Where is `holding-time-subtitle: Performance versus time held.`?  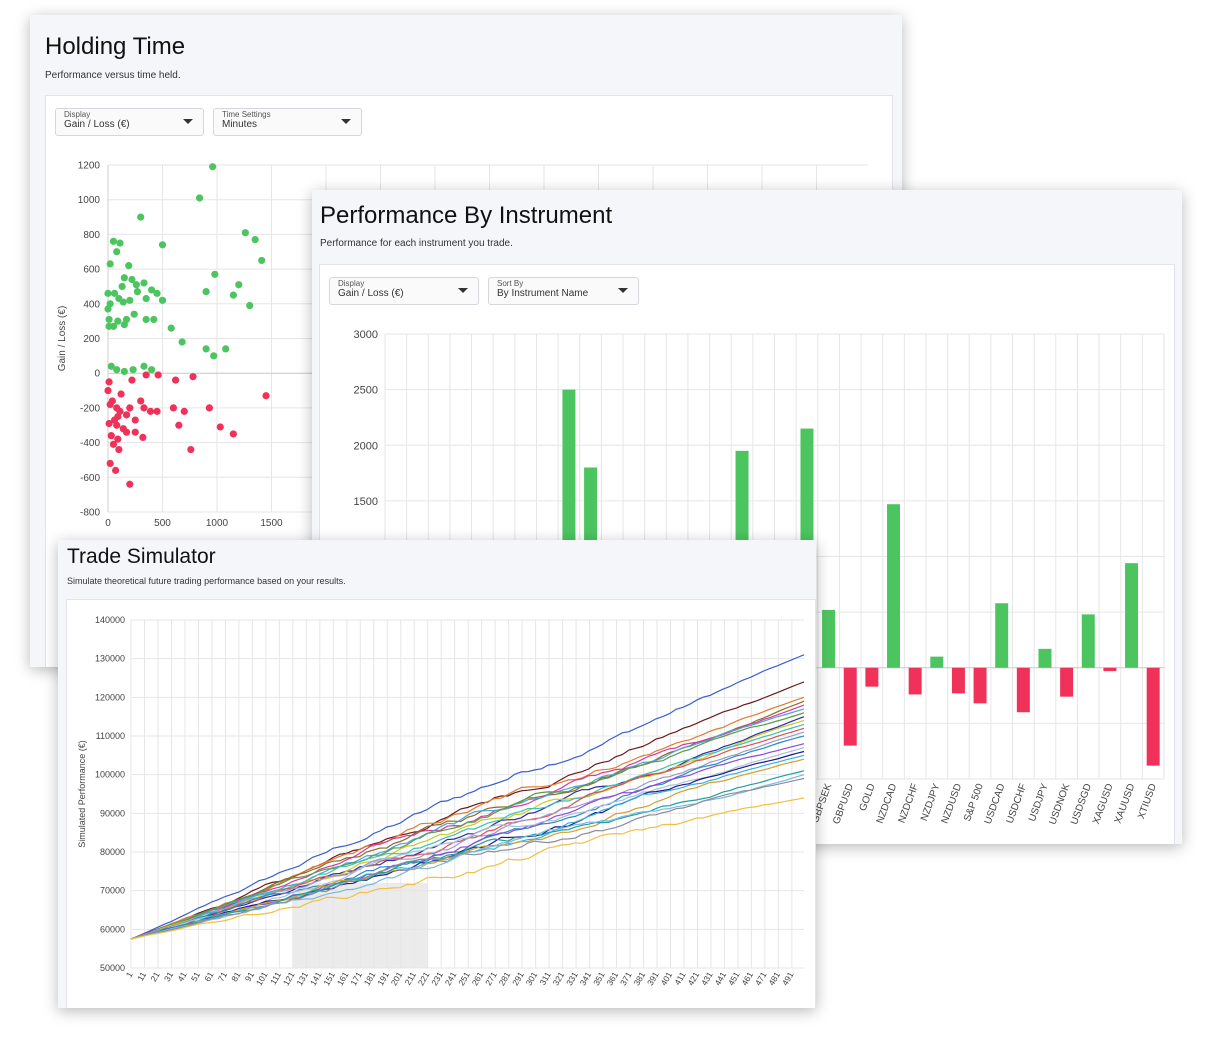
holding-time-subtitle: Performance versus time held. is located at coordinates (113, 75).